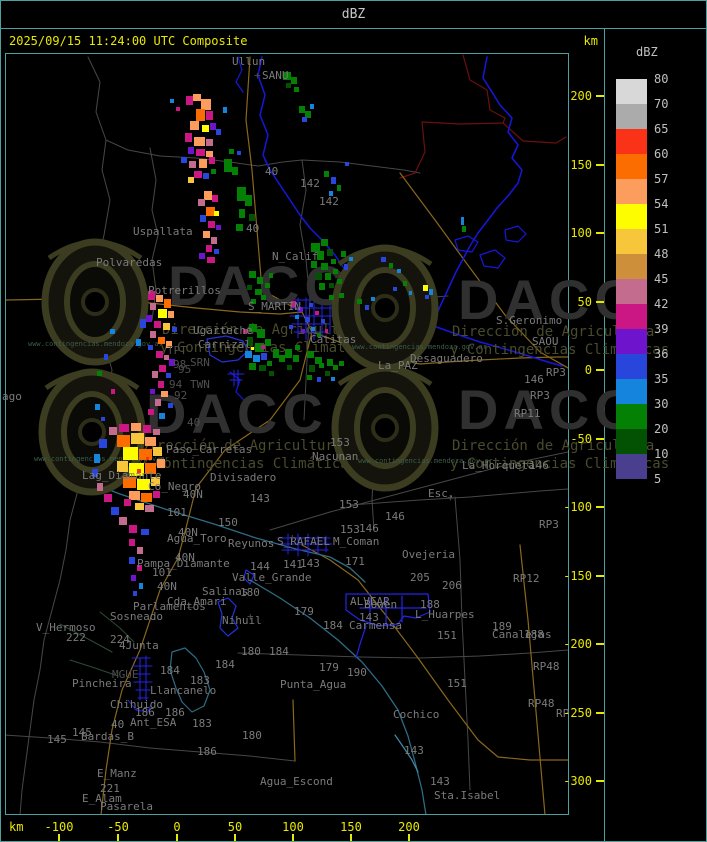 This screenshot has height=842, width=707. Describe the element at coordinates (661, 354) in the screenshot. I see `legend-value-label: 36` at that location.